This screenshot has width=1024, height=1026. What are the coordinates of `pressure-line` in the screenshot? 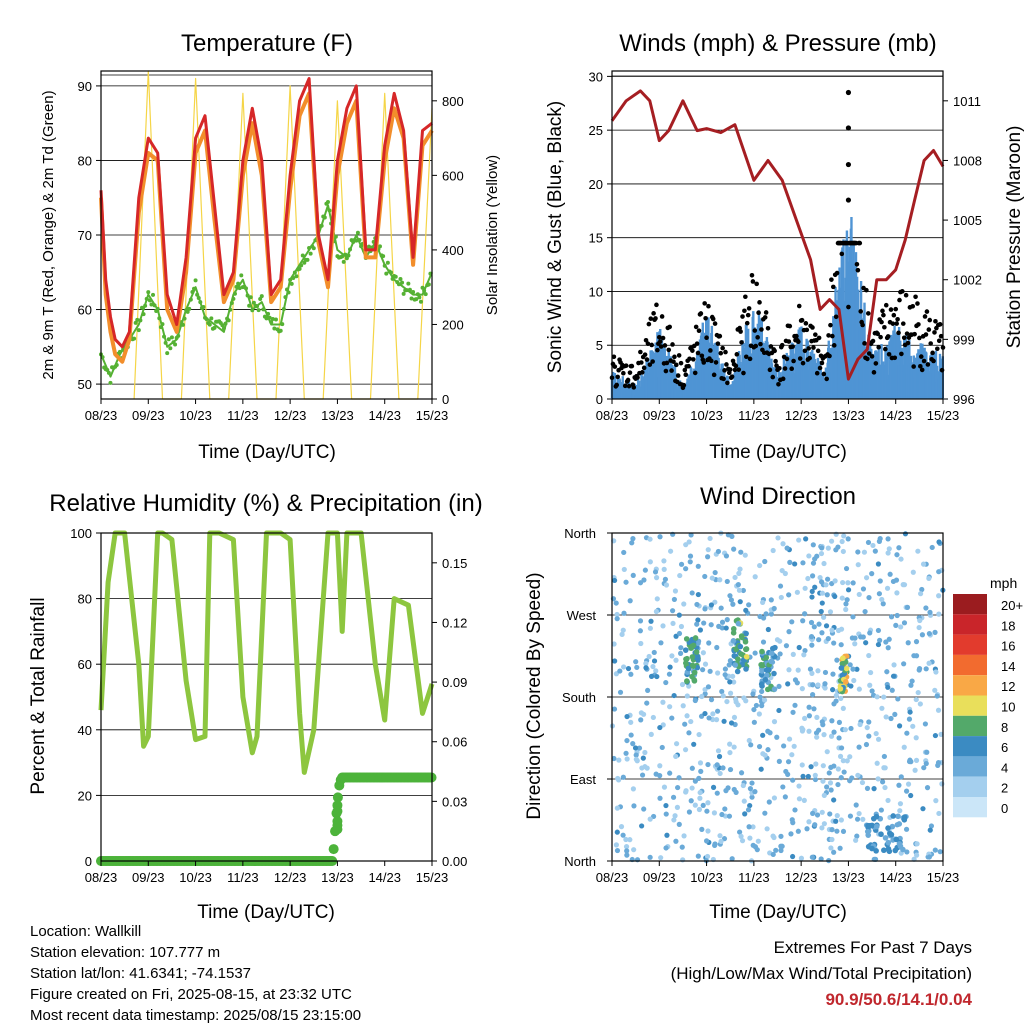 It's located at (777, 235).